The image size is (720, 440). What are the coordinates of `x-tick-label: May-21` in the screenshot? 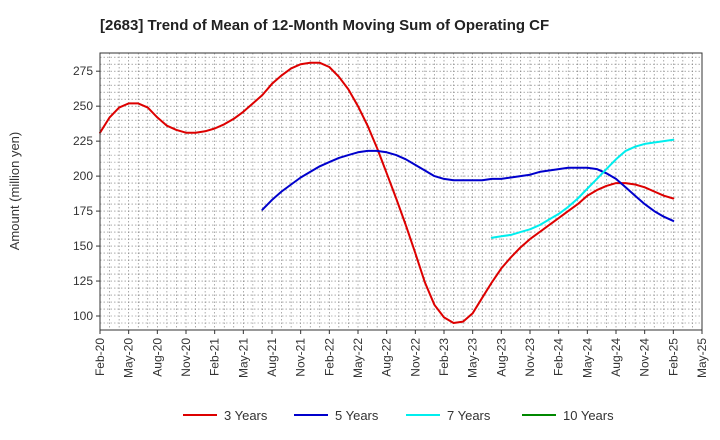 It's located at (243, 358).